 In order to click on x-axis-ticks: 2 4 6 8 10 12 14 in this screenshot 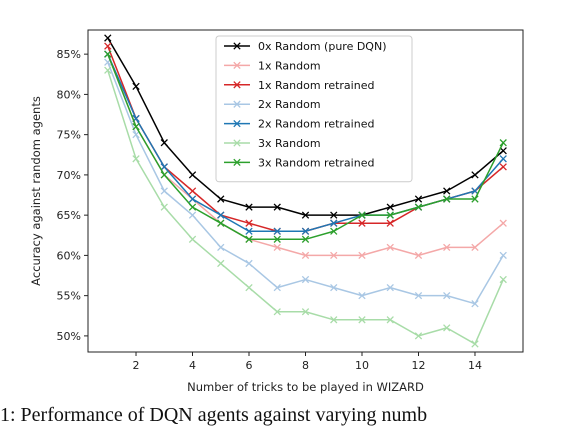, I will do `click(307, 362)`.